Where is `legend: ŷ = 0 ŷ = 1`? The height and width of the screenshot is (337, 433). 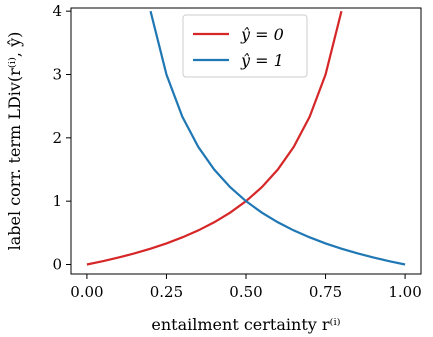
legend: ŷ = 0 ŷ = 1 is located at coordinates (245, 46).